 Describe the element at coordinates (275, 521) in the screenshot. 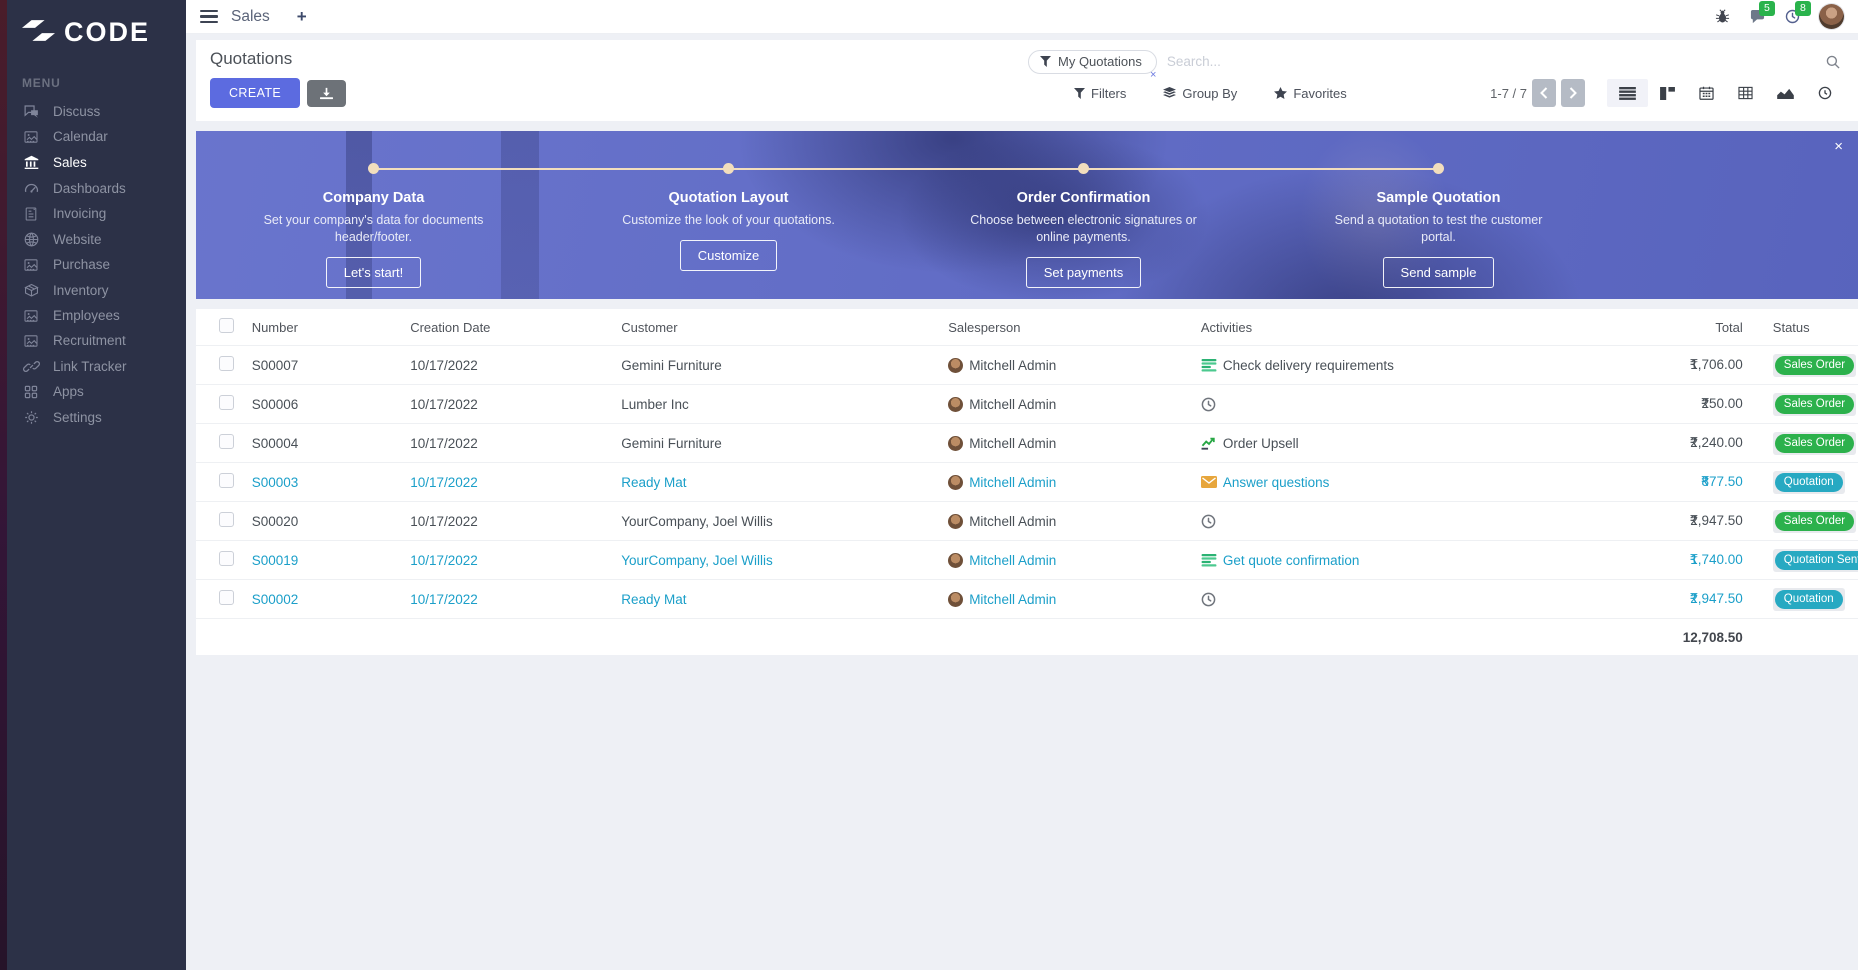

I see `quotation-number: S00020` at that location.